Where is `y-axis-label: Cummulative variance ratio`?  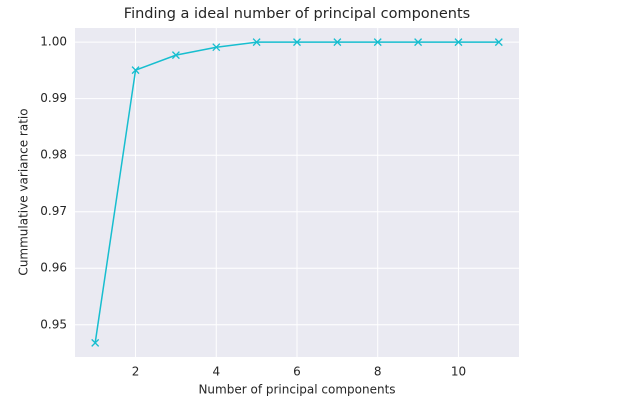 y-axis-label: Cummulative variance ratio is located at coordinates (24, 191).